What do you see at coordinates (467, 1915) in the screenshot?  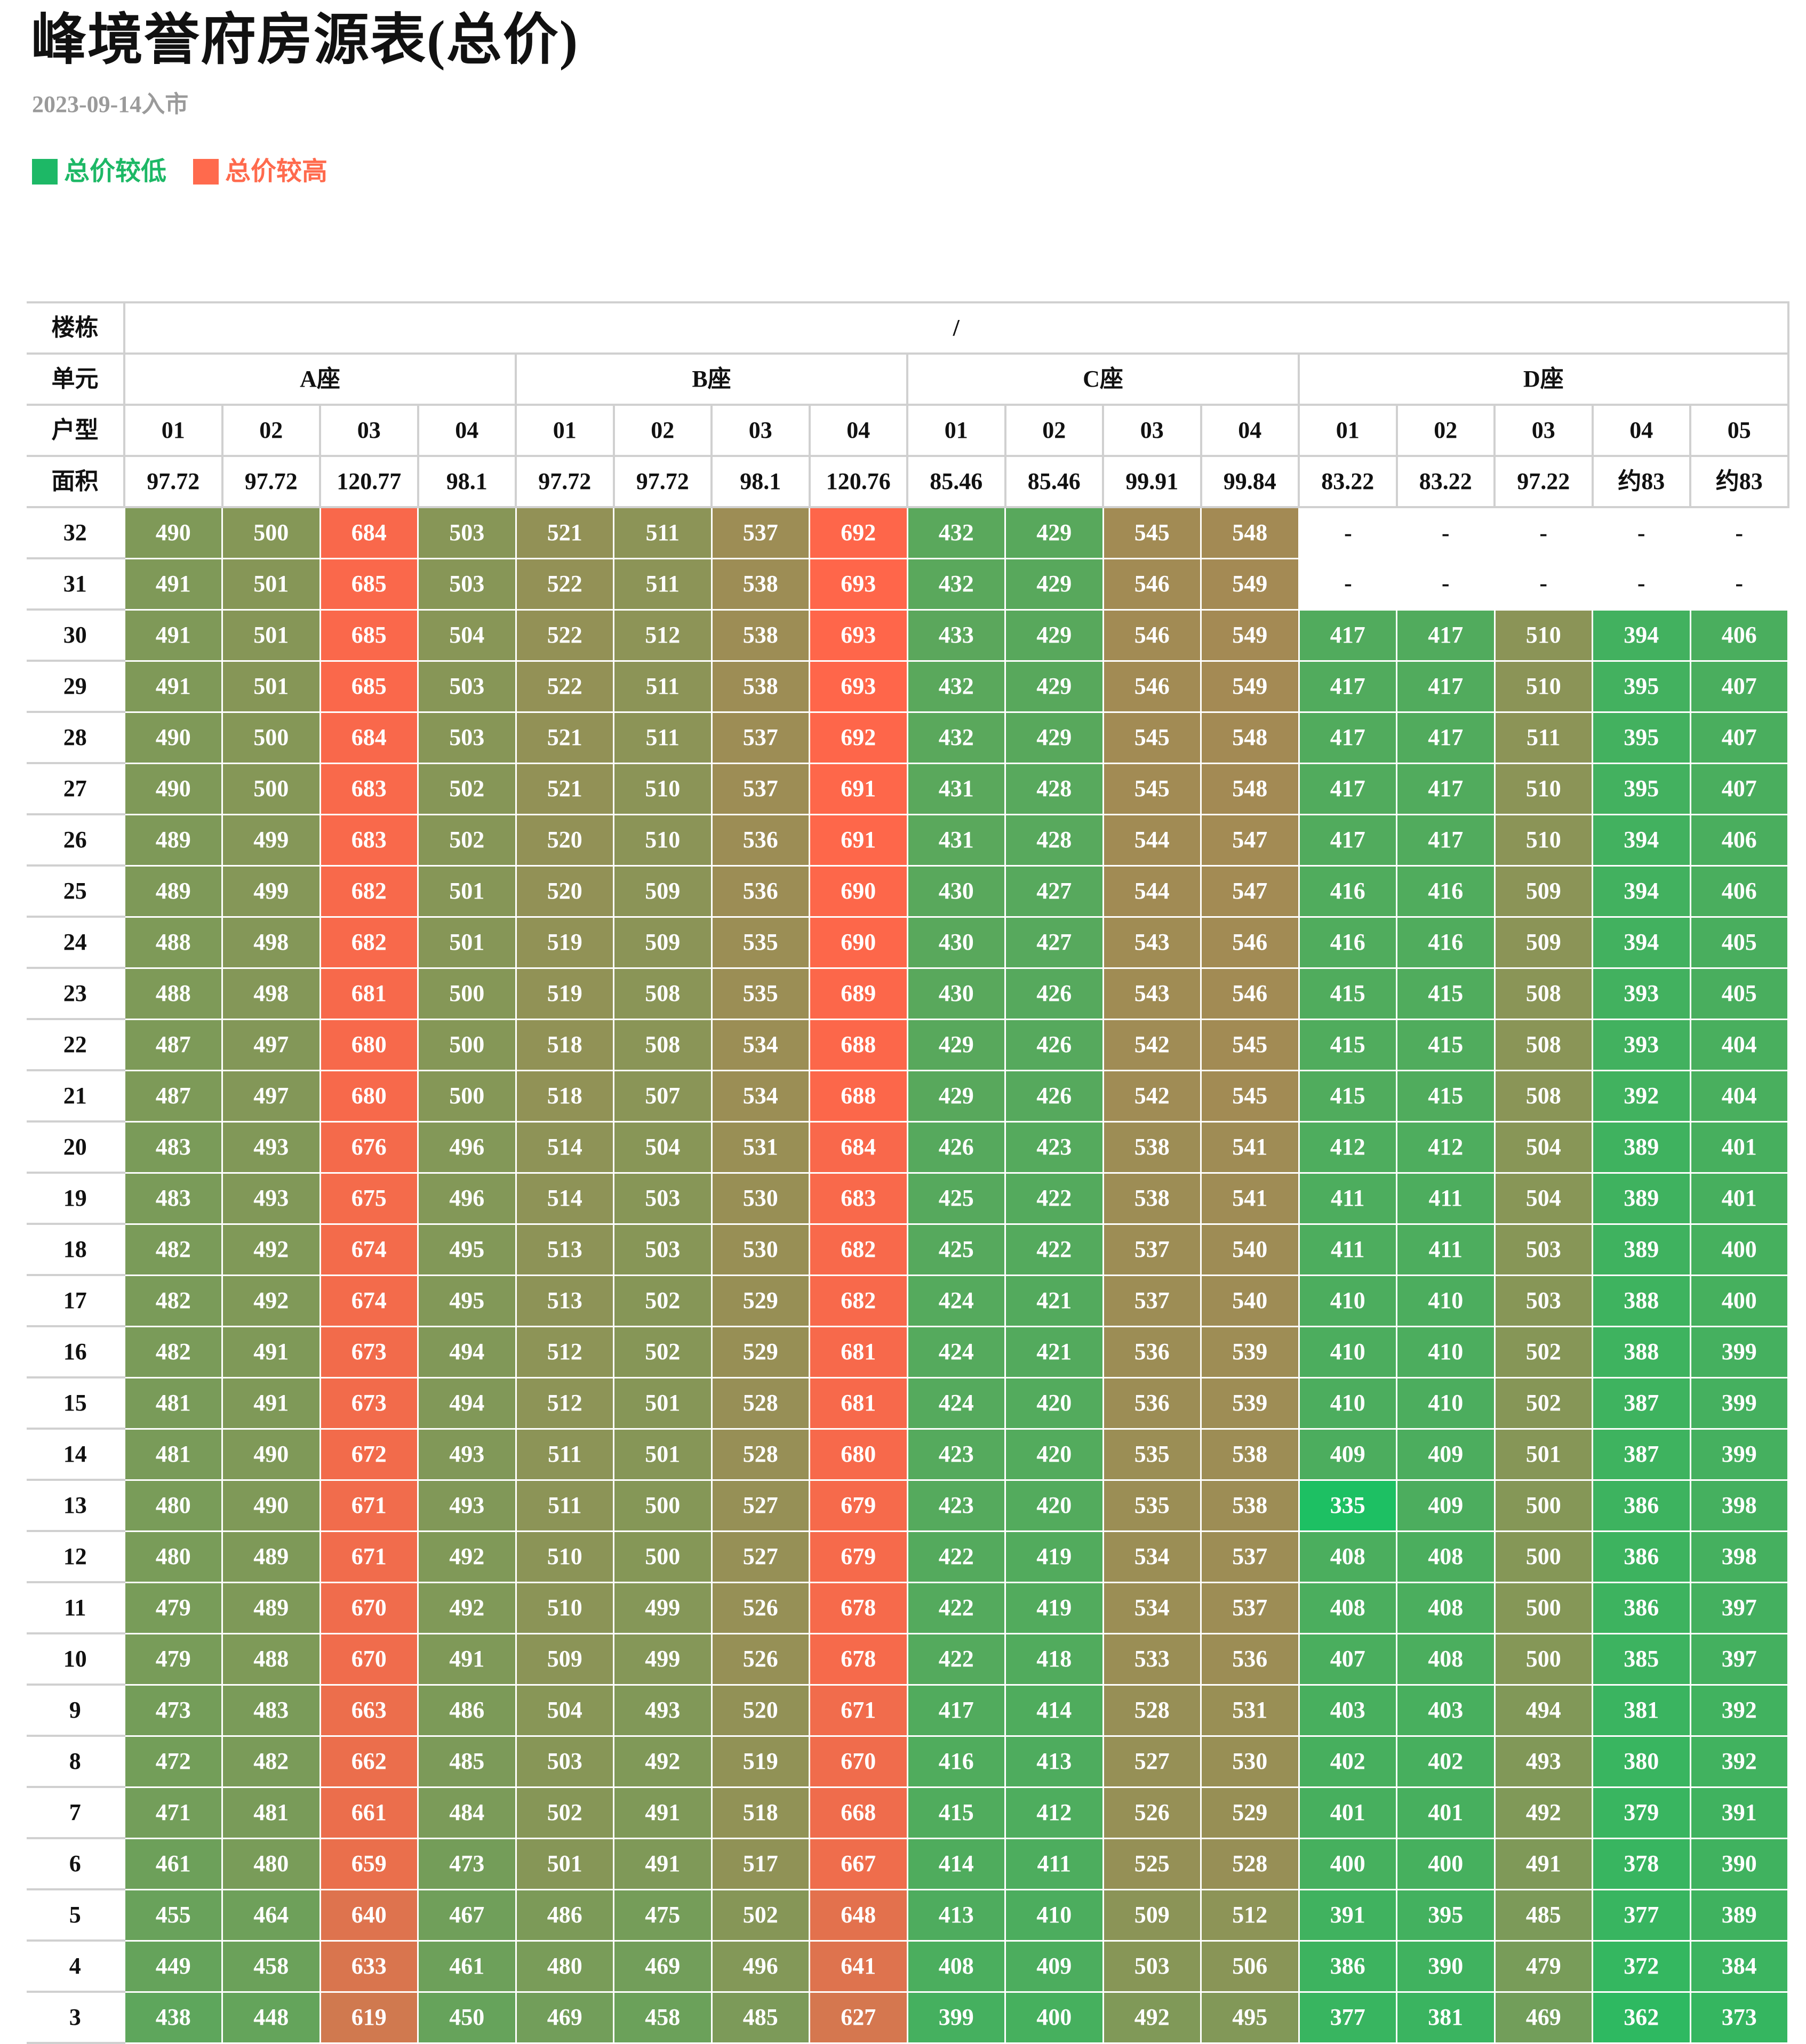 I see `price-cell: 467` at bounding box center [467, 1915].